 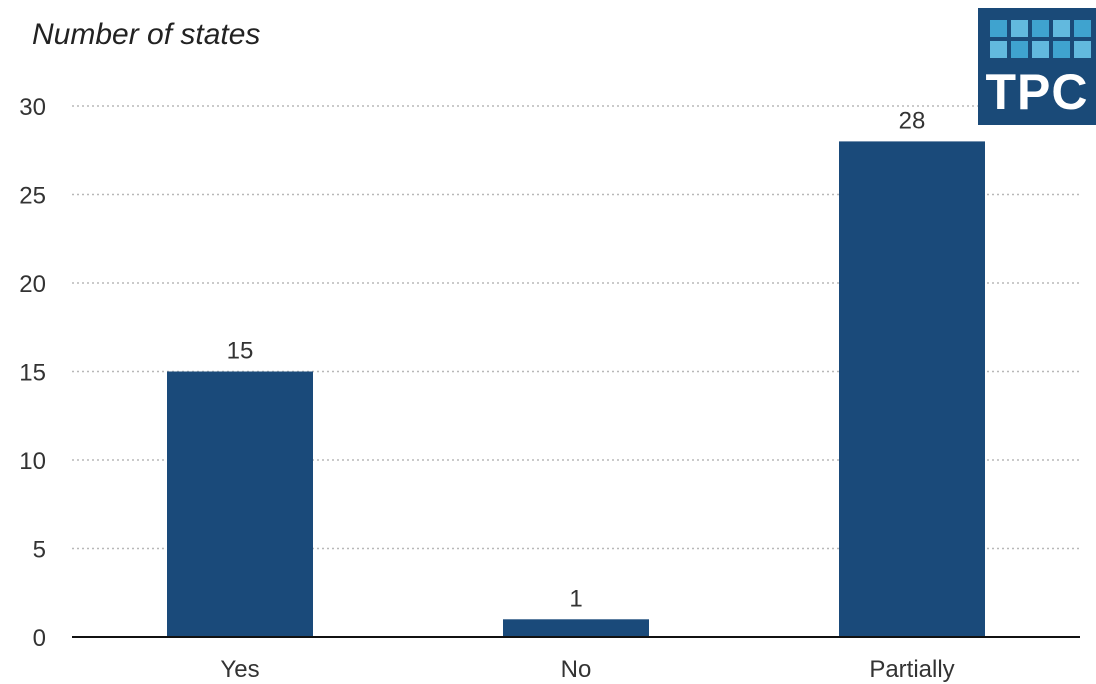 I want to click on data-label: 28, so click(x=912, y=120).